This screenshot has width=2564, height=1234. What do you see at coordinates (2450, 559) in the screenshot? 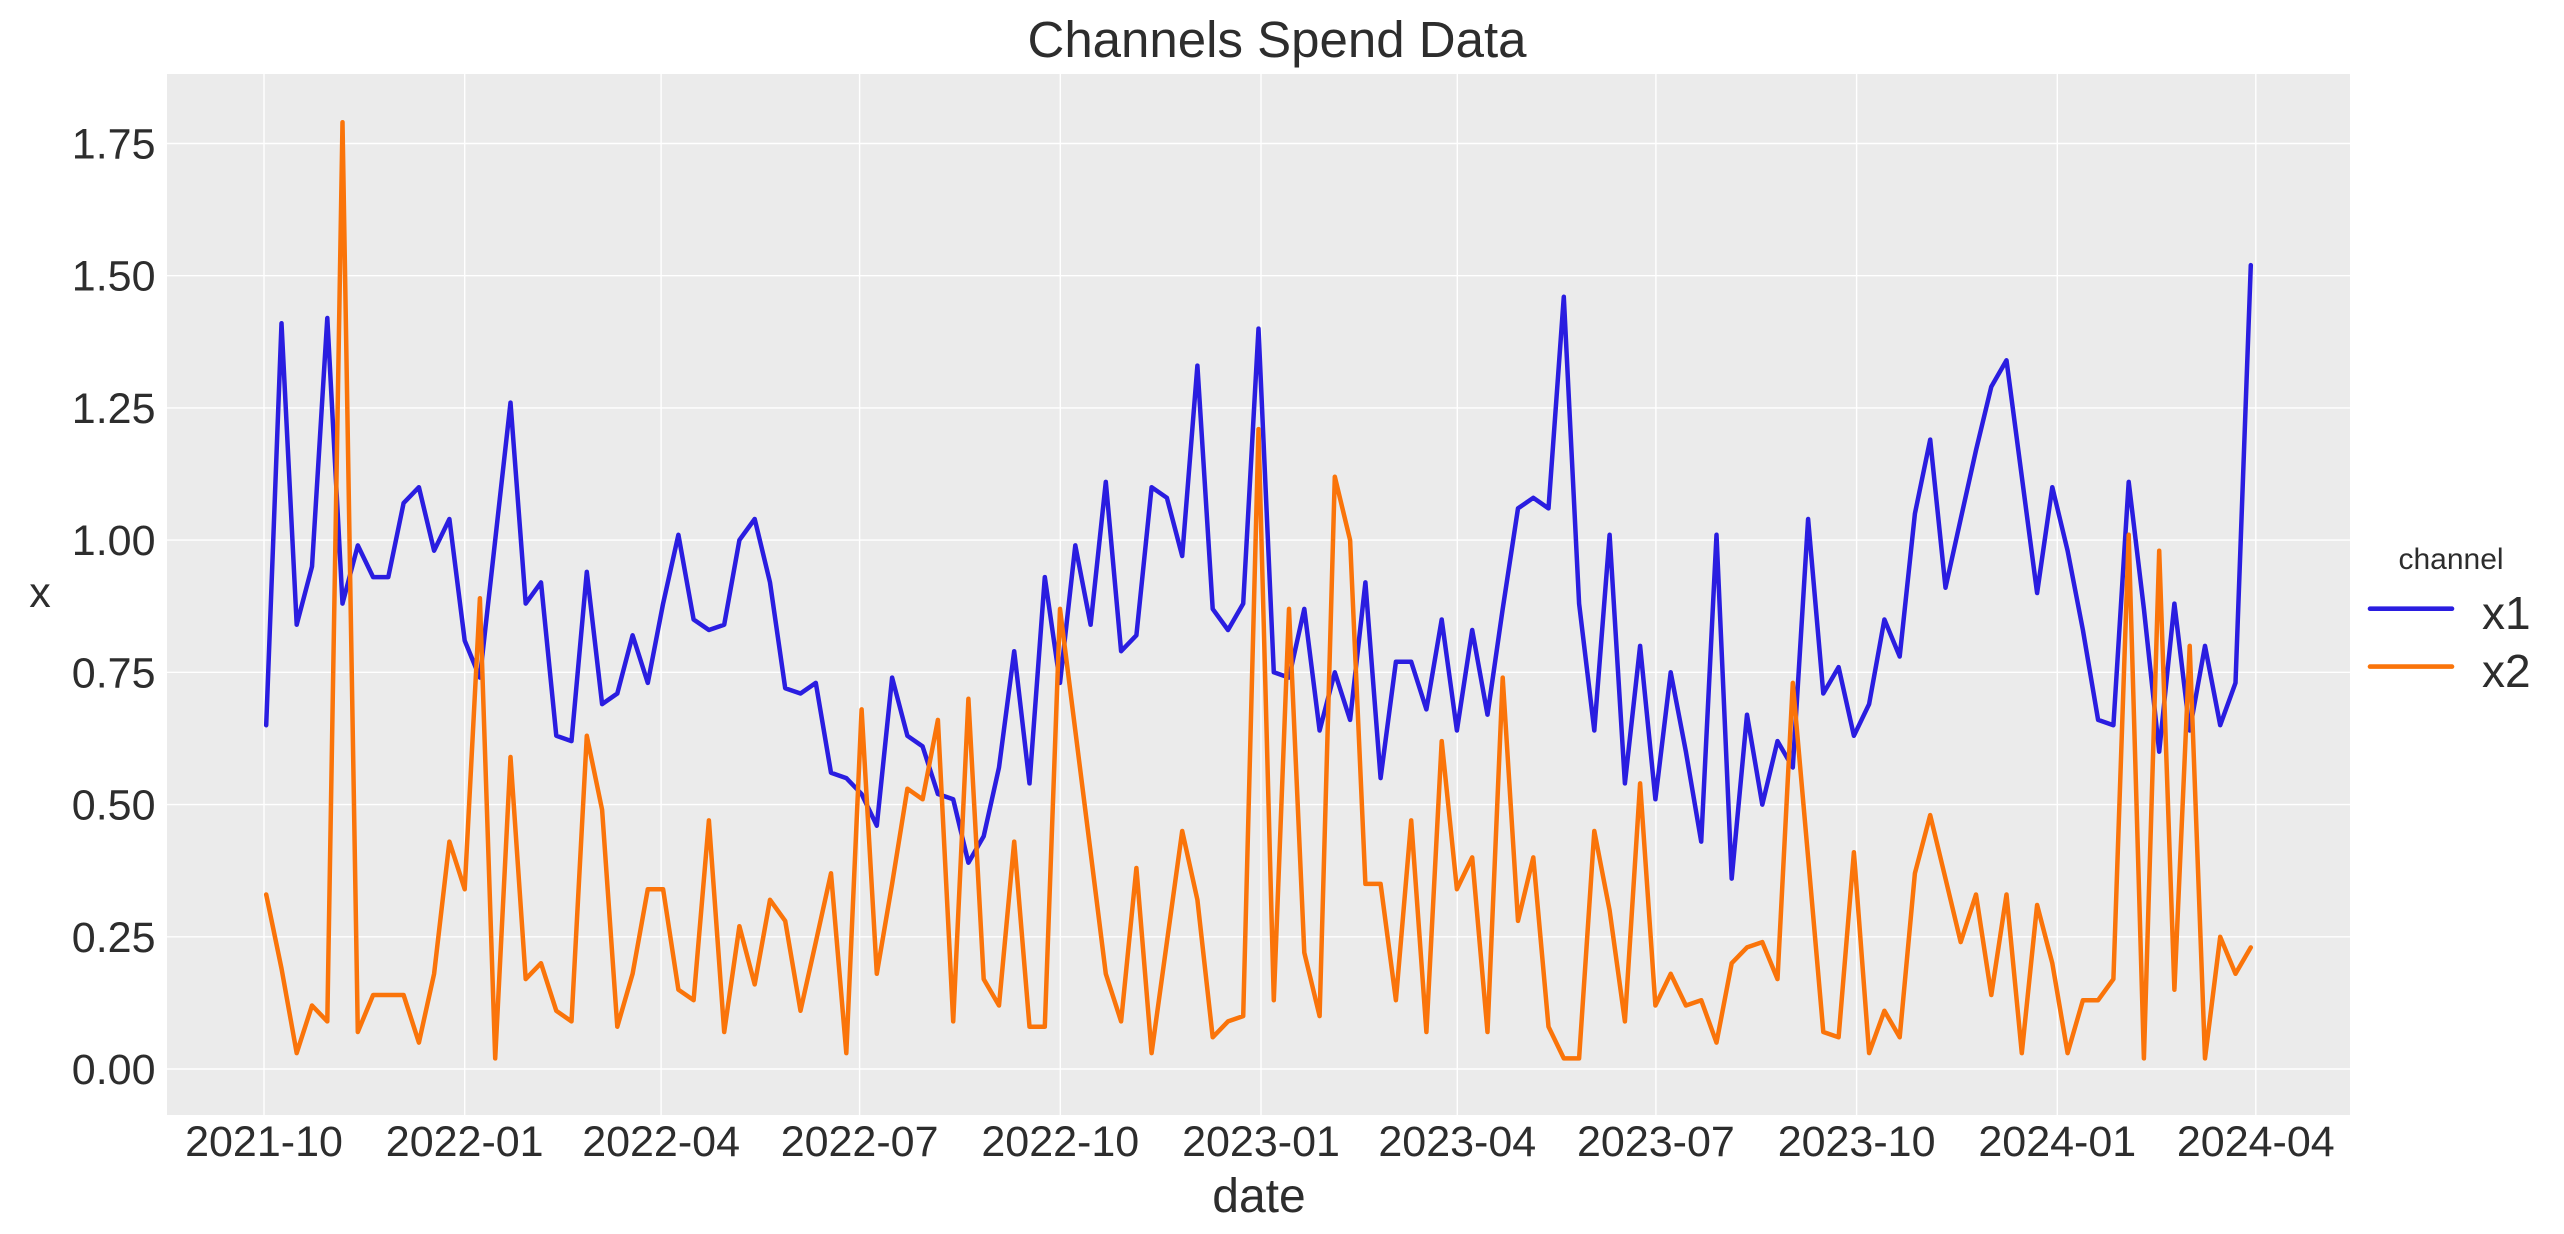
I see `svg-text: channel` at bounding box center [2450, 559].